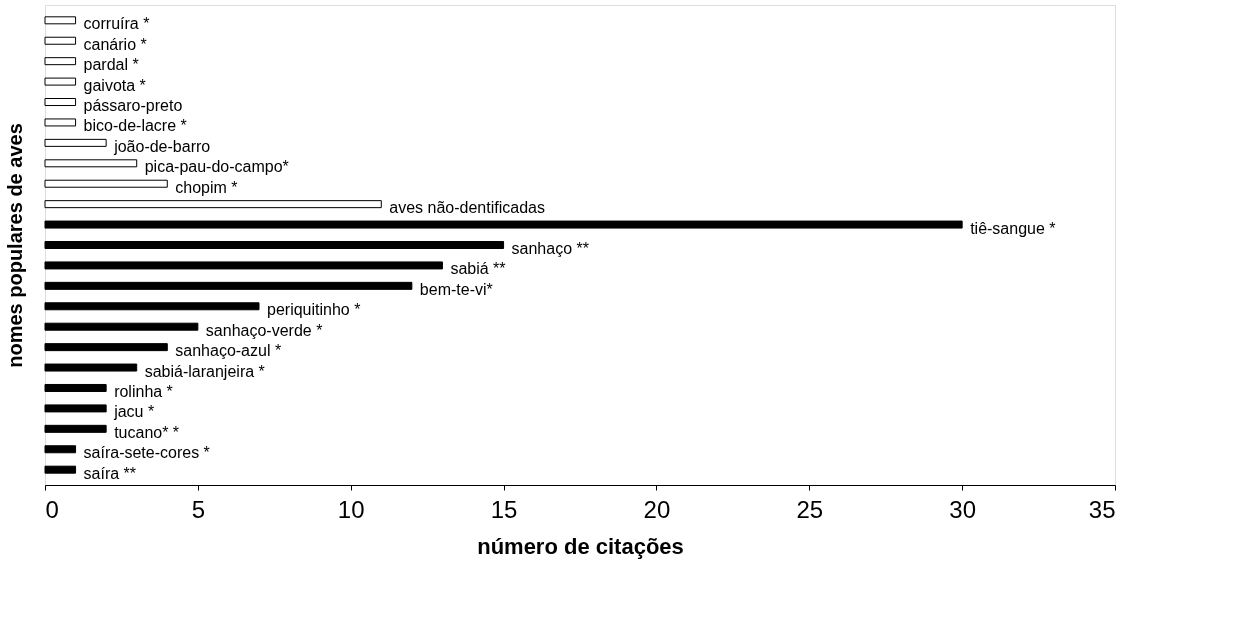  I want to click on x-tick-label: 0, so click(52, 509).